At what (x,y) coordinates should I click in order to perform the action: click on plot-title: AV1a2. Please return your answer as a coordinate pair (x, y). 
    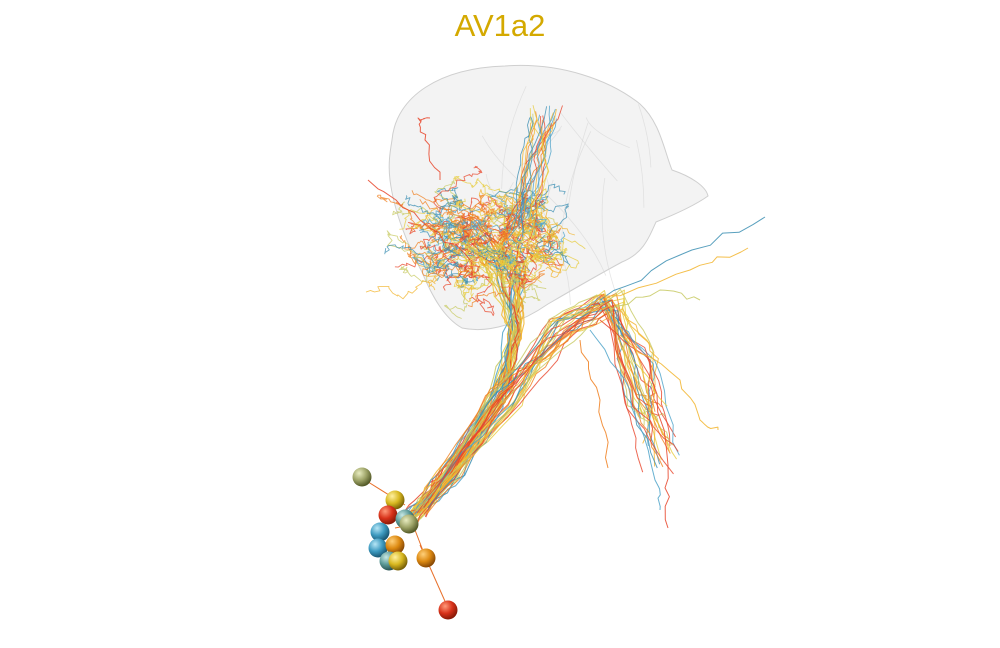
    Looking at the image, I should click on (500, 25).